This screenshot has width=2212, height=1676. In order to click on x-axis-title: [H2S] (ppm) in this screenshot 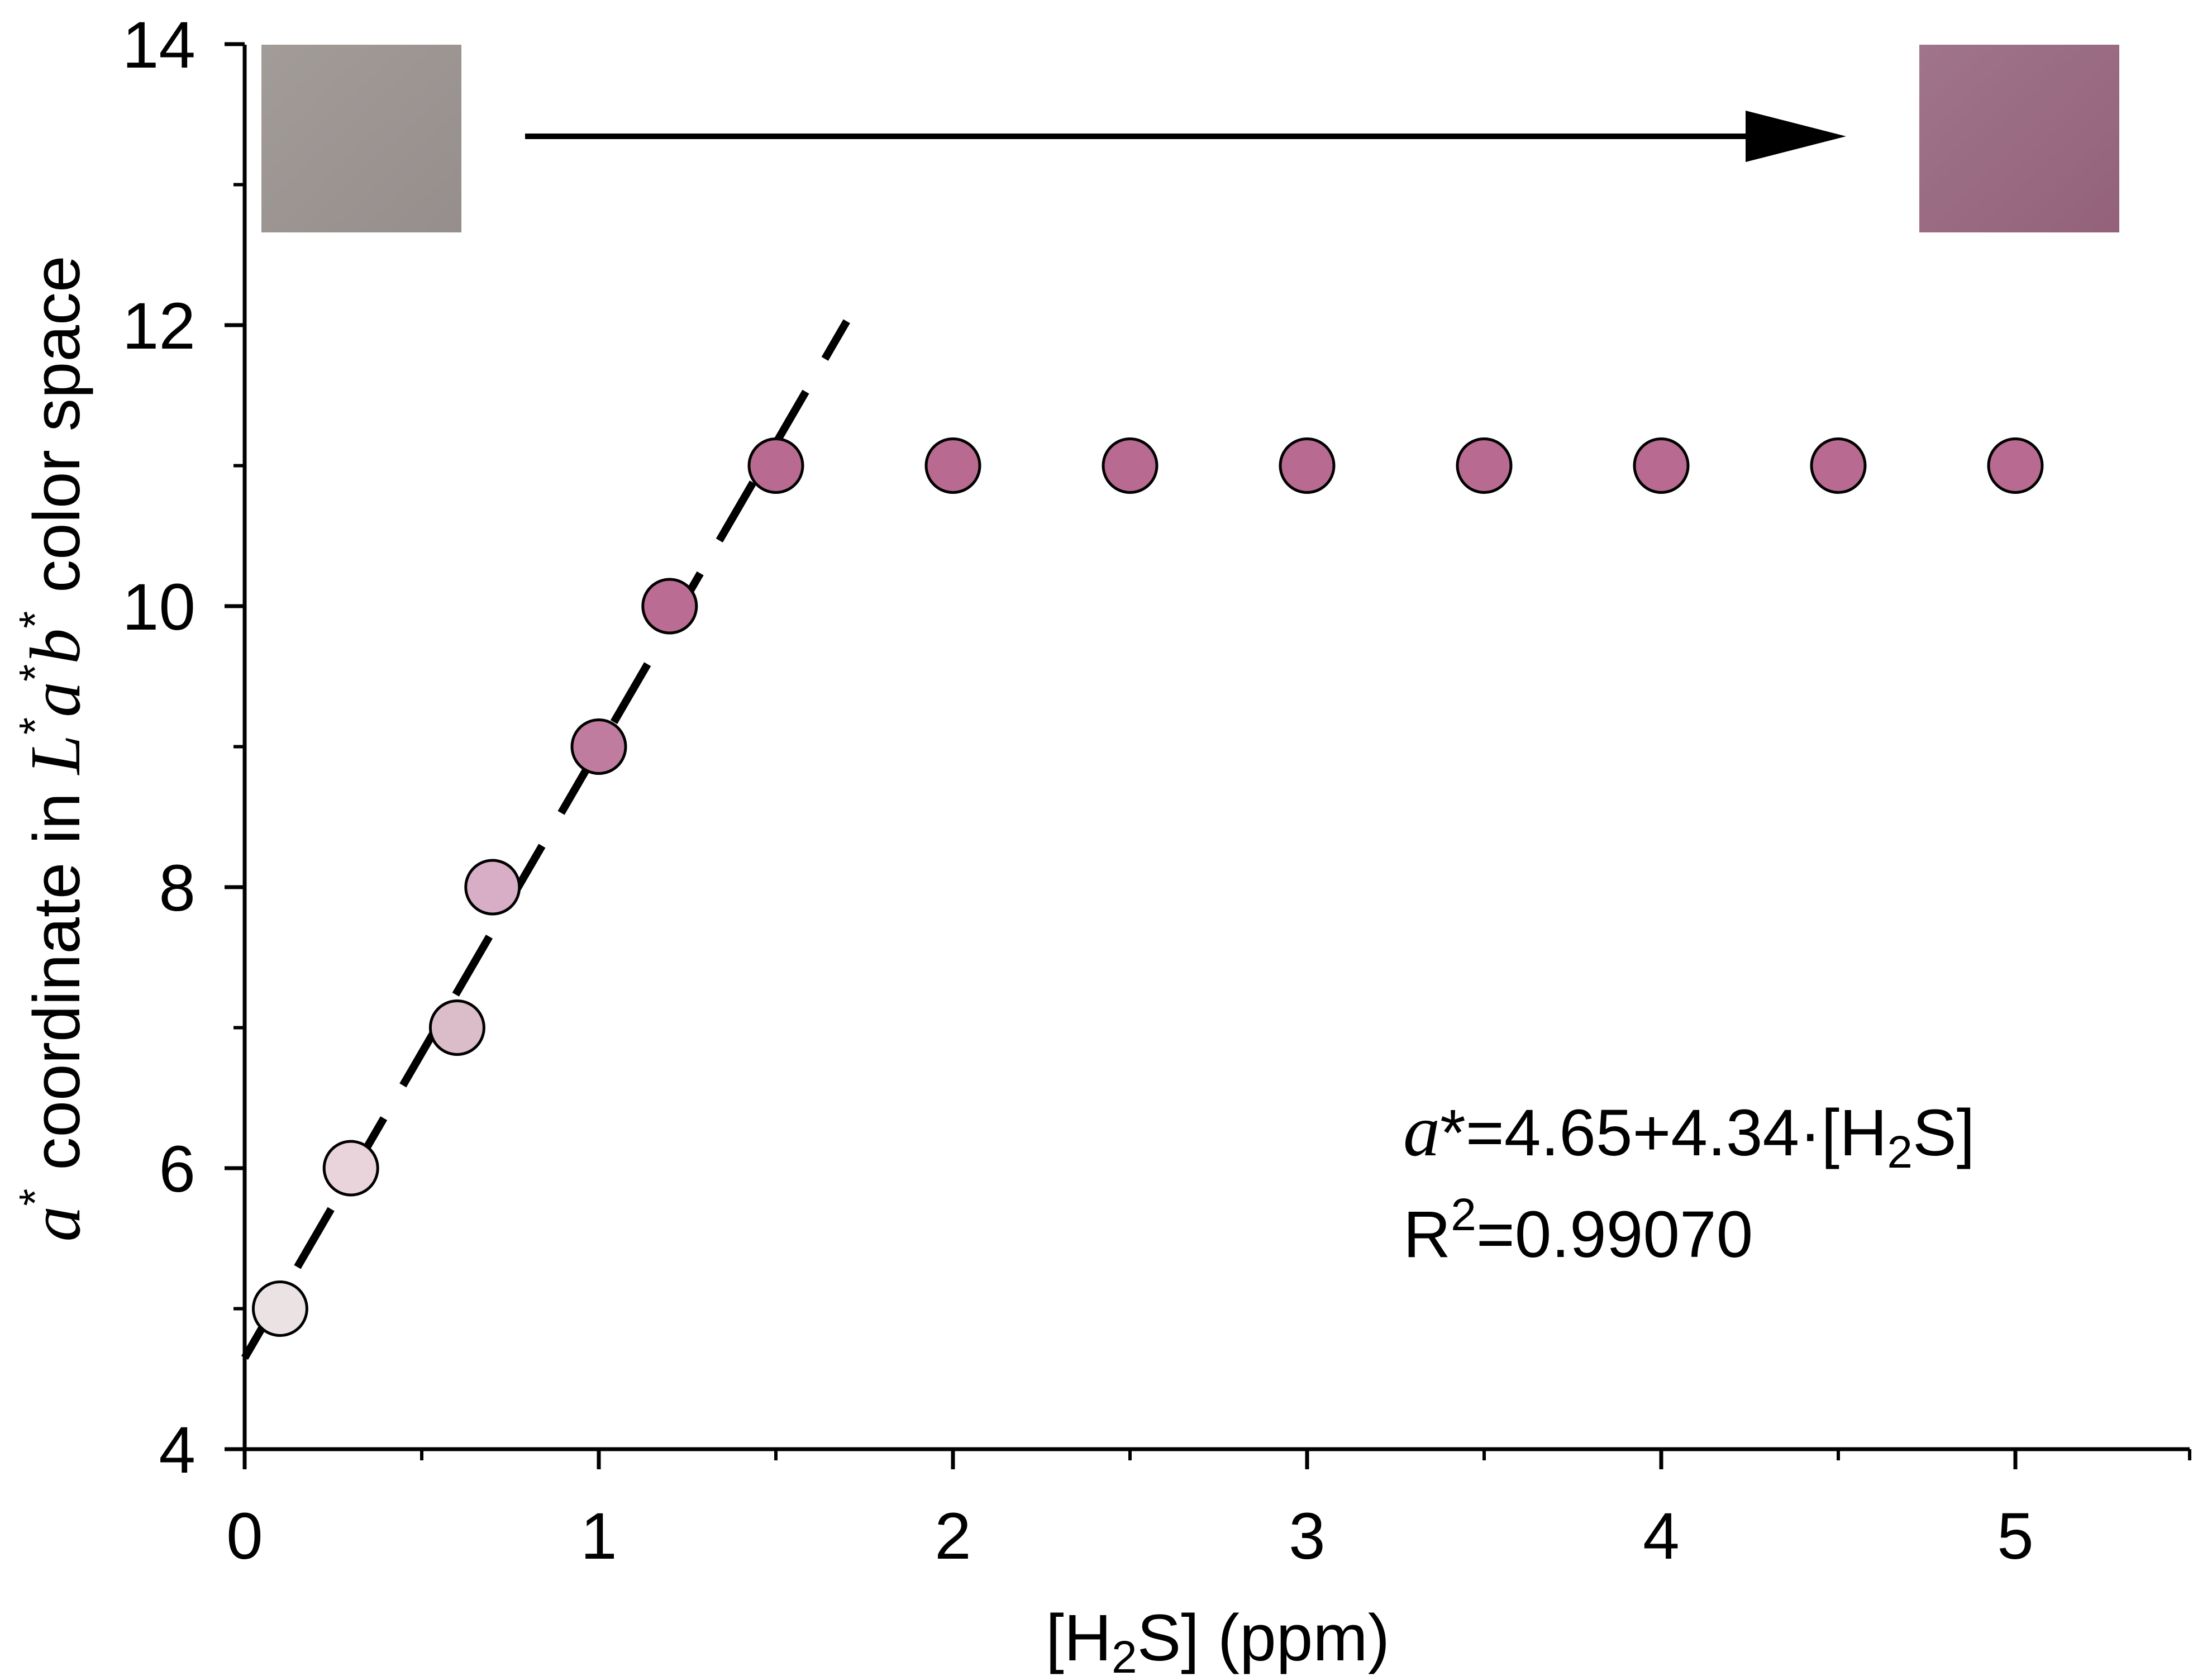, I will do `click(1218, 1638)`.